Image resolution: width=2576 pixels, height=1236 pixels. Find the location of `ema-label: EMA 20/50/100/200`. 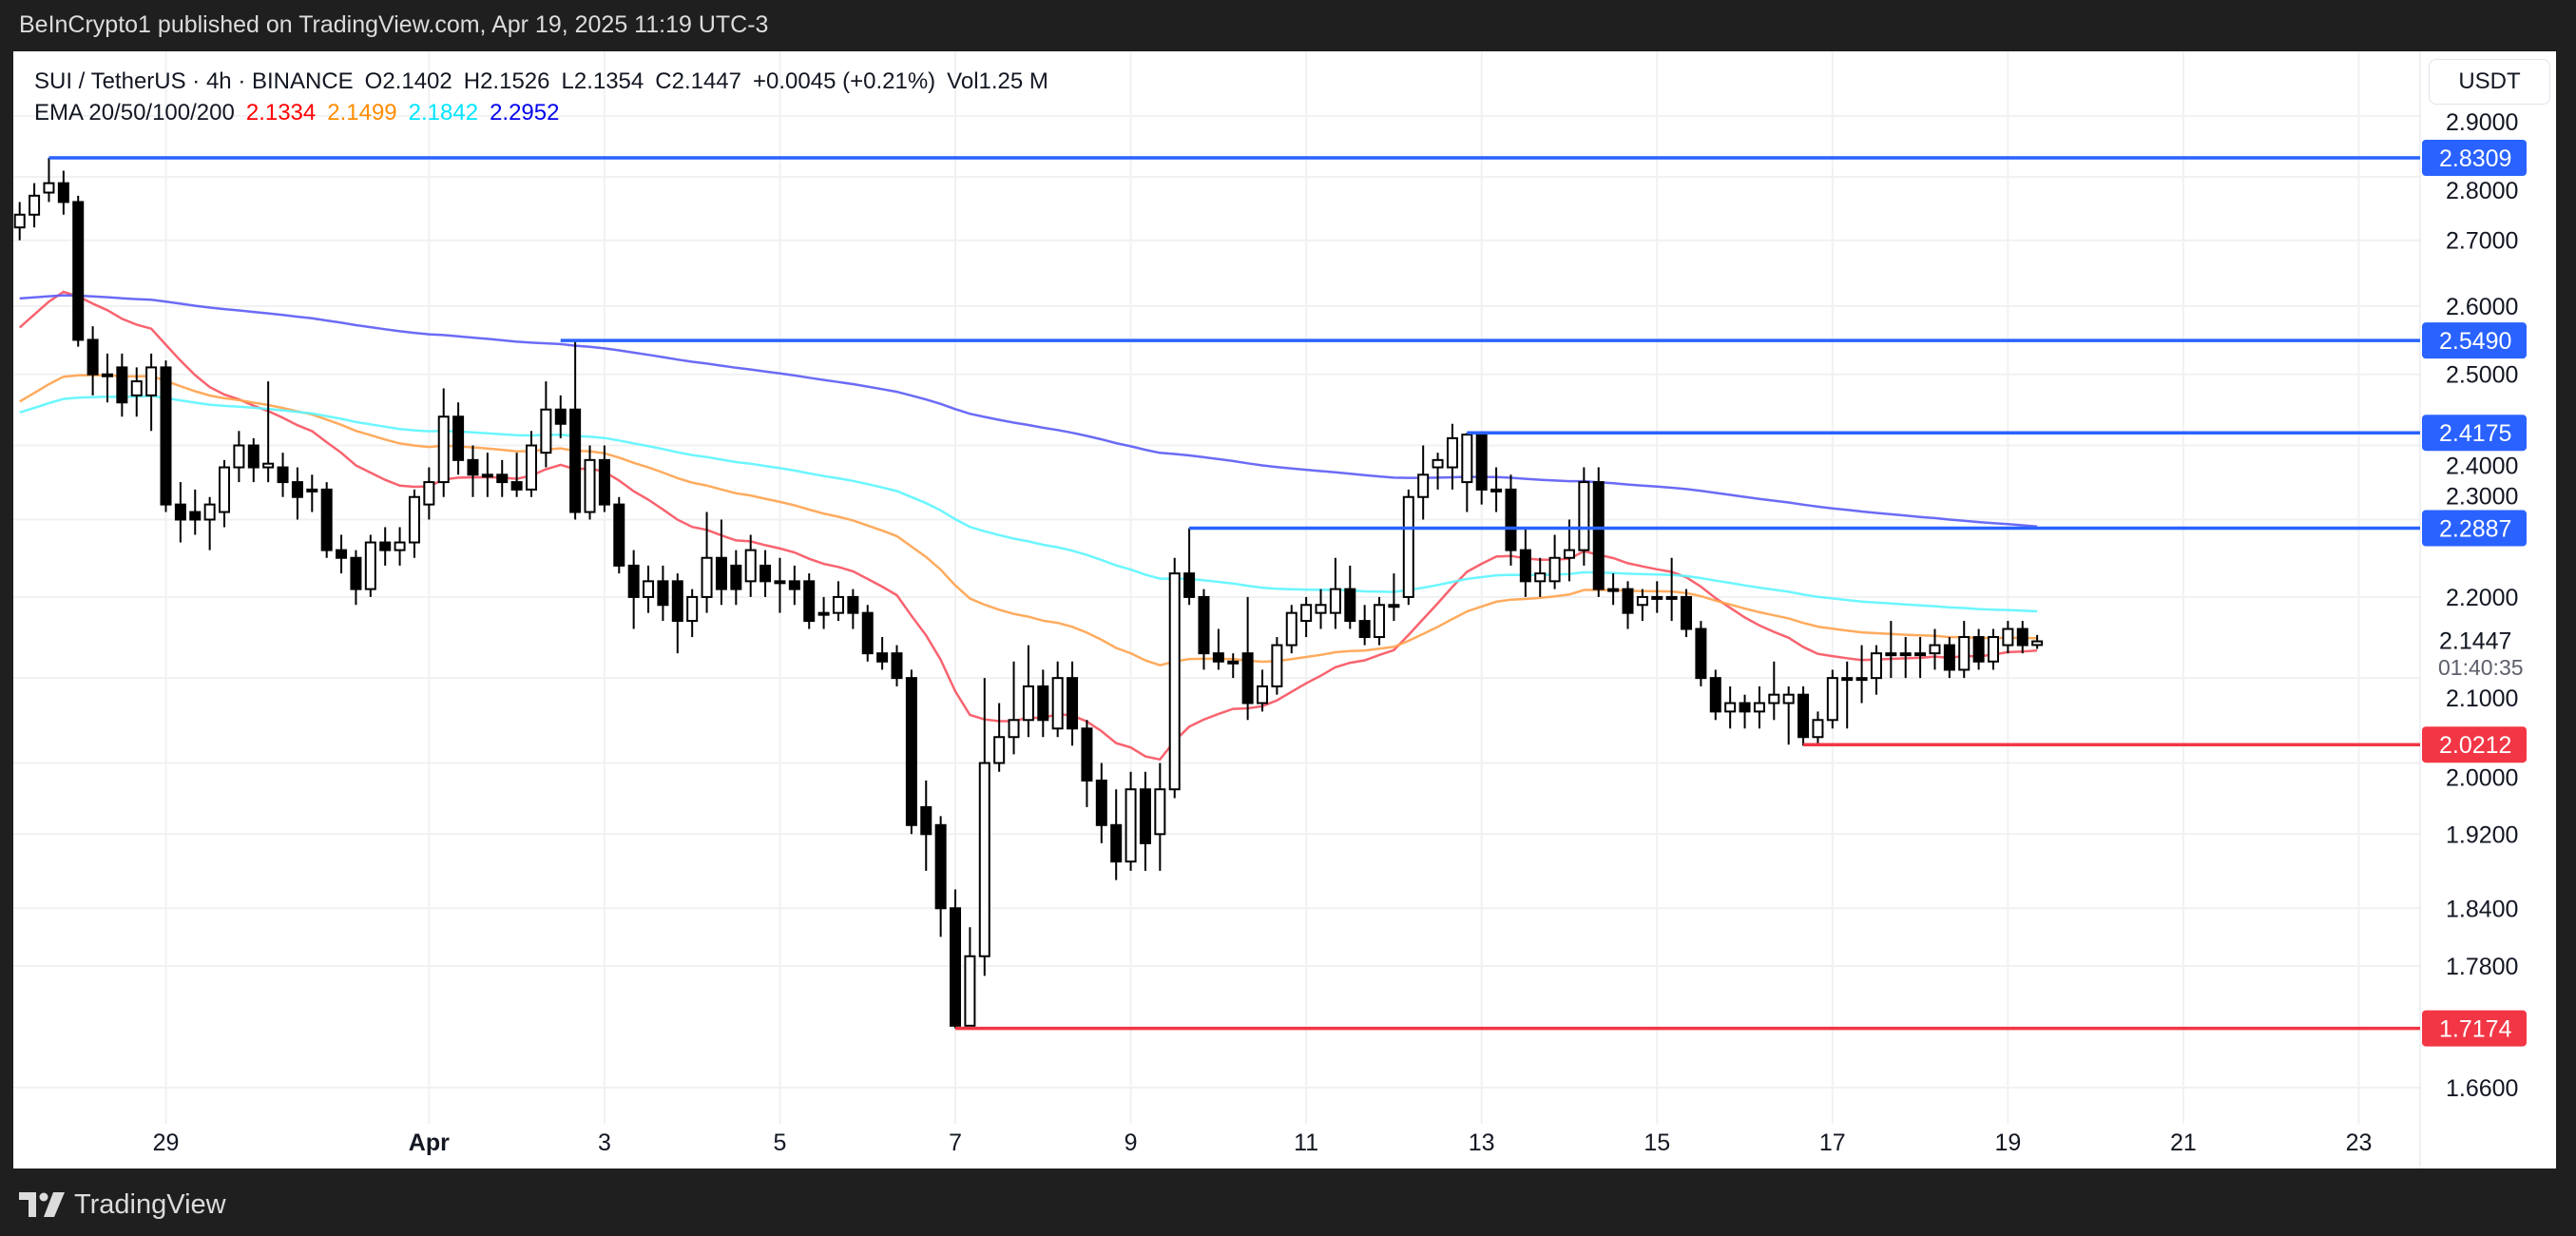

ema-label: EMA 20/50/100/200 is located at coordinates (134, 113).